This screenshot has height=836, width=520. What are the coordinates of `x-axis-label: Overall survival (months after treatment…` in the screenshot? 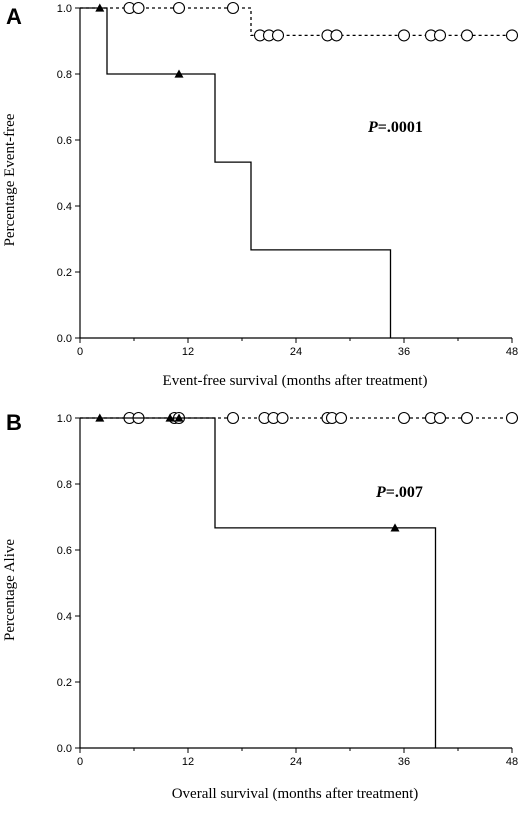 It's located at (295, 794).